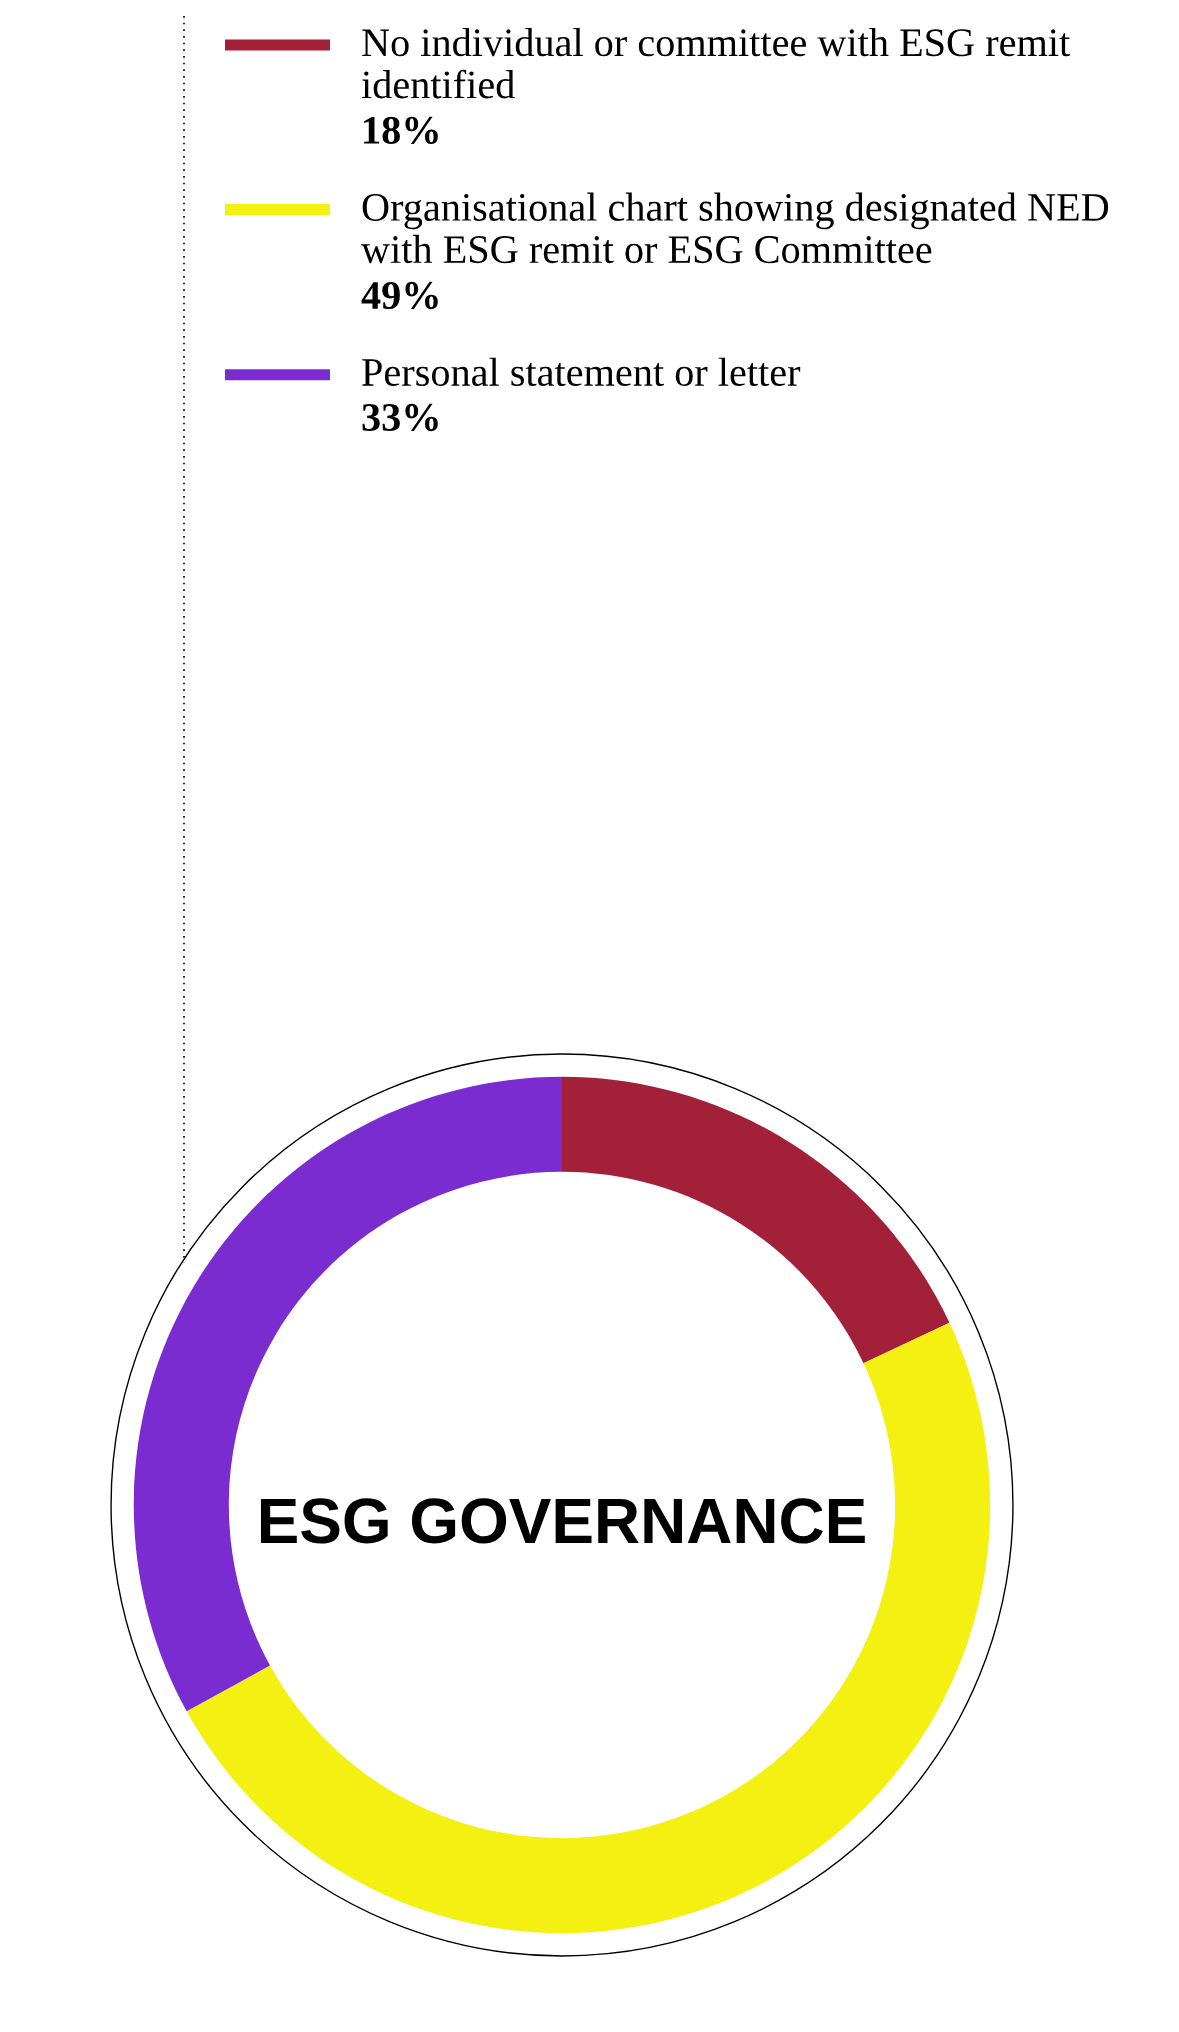 The image size is (1179, 2032). Describe the element at coordinates (735, 228) in the screenshot. I see `legend-label: Organisational chart showing designated NED with ESG remit or ESG Committee` at that location.